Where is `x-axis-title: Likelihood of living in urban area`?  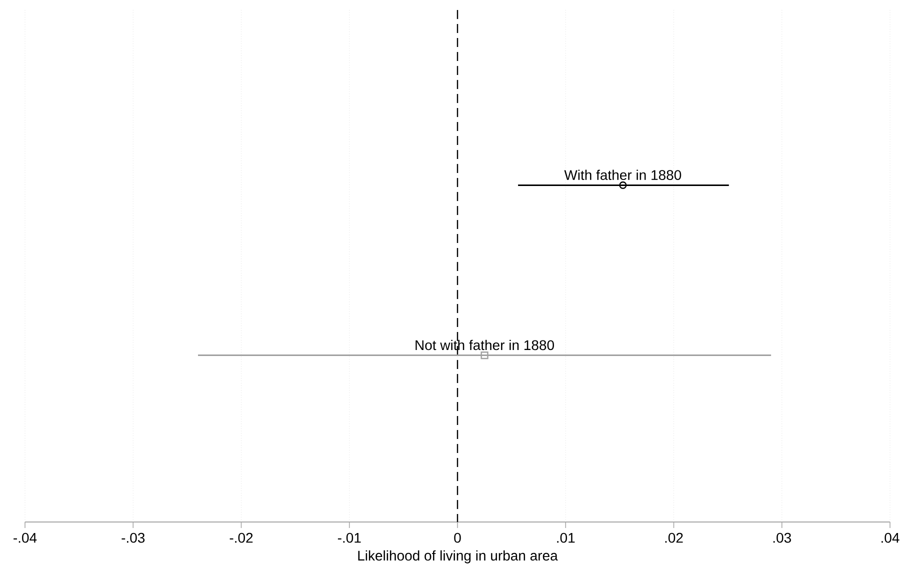 x-axis-title: Likelihood of living in urban area is located at coordinates (458, 557).